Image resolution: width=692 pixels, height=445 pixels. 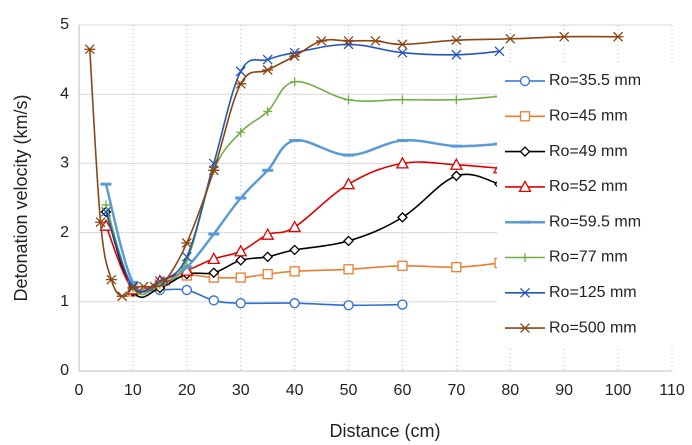 I want to click on y-tick-label: 2, so click(x=64, y=232).